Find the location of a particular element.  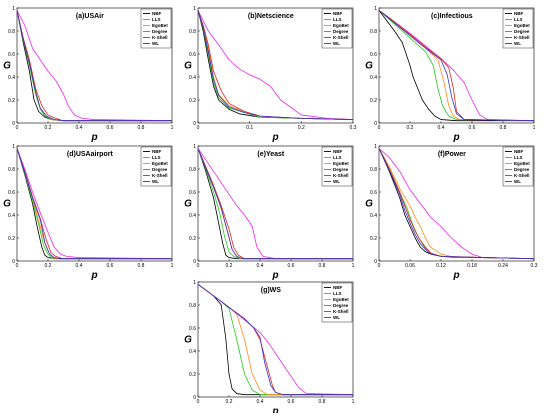

panel-title: (f)Power is located at coordinates (452, 154).